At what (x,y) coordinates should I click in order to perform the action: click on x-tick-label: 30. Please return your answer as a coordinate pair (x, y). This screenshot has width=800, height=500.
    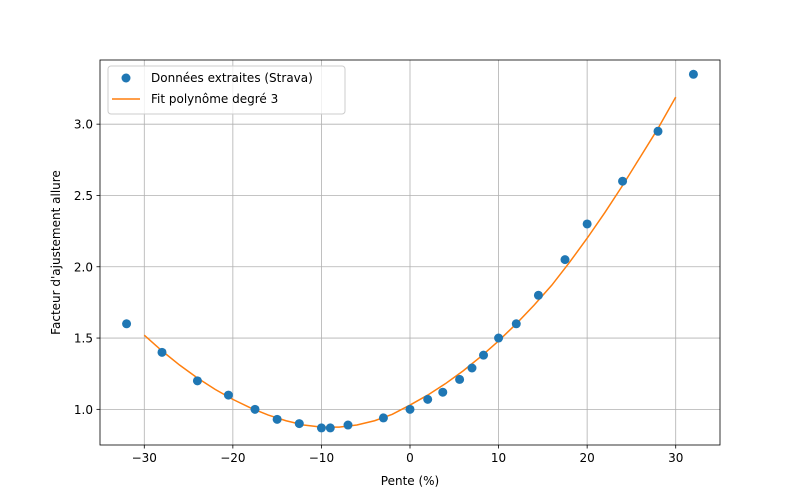
    Looking at the image, I should click on (675, 458).